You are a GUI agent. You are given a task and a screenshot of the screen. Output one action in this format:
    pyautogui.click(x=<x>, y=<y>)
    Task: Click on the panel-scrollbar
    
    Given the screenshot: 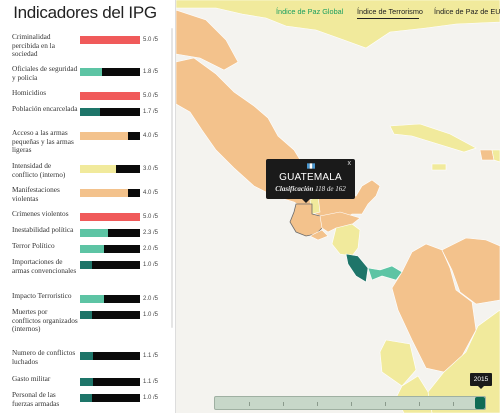 What is the action you would take?
    pyautogui.click(x=172, y=178)
    